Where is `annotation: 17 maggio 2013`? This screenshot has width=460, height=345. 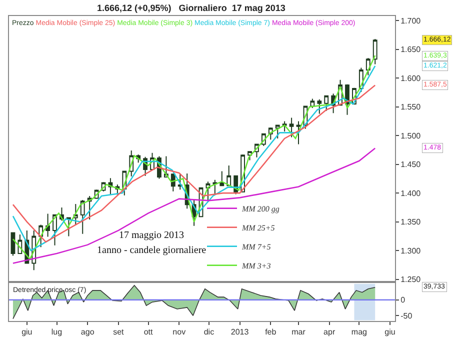 annotation: 17 maggio 2013 is located at coordinates (151, 235).